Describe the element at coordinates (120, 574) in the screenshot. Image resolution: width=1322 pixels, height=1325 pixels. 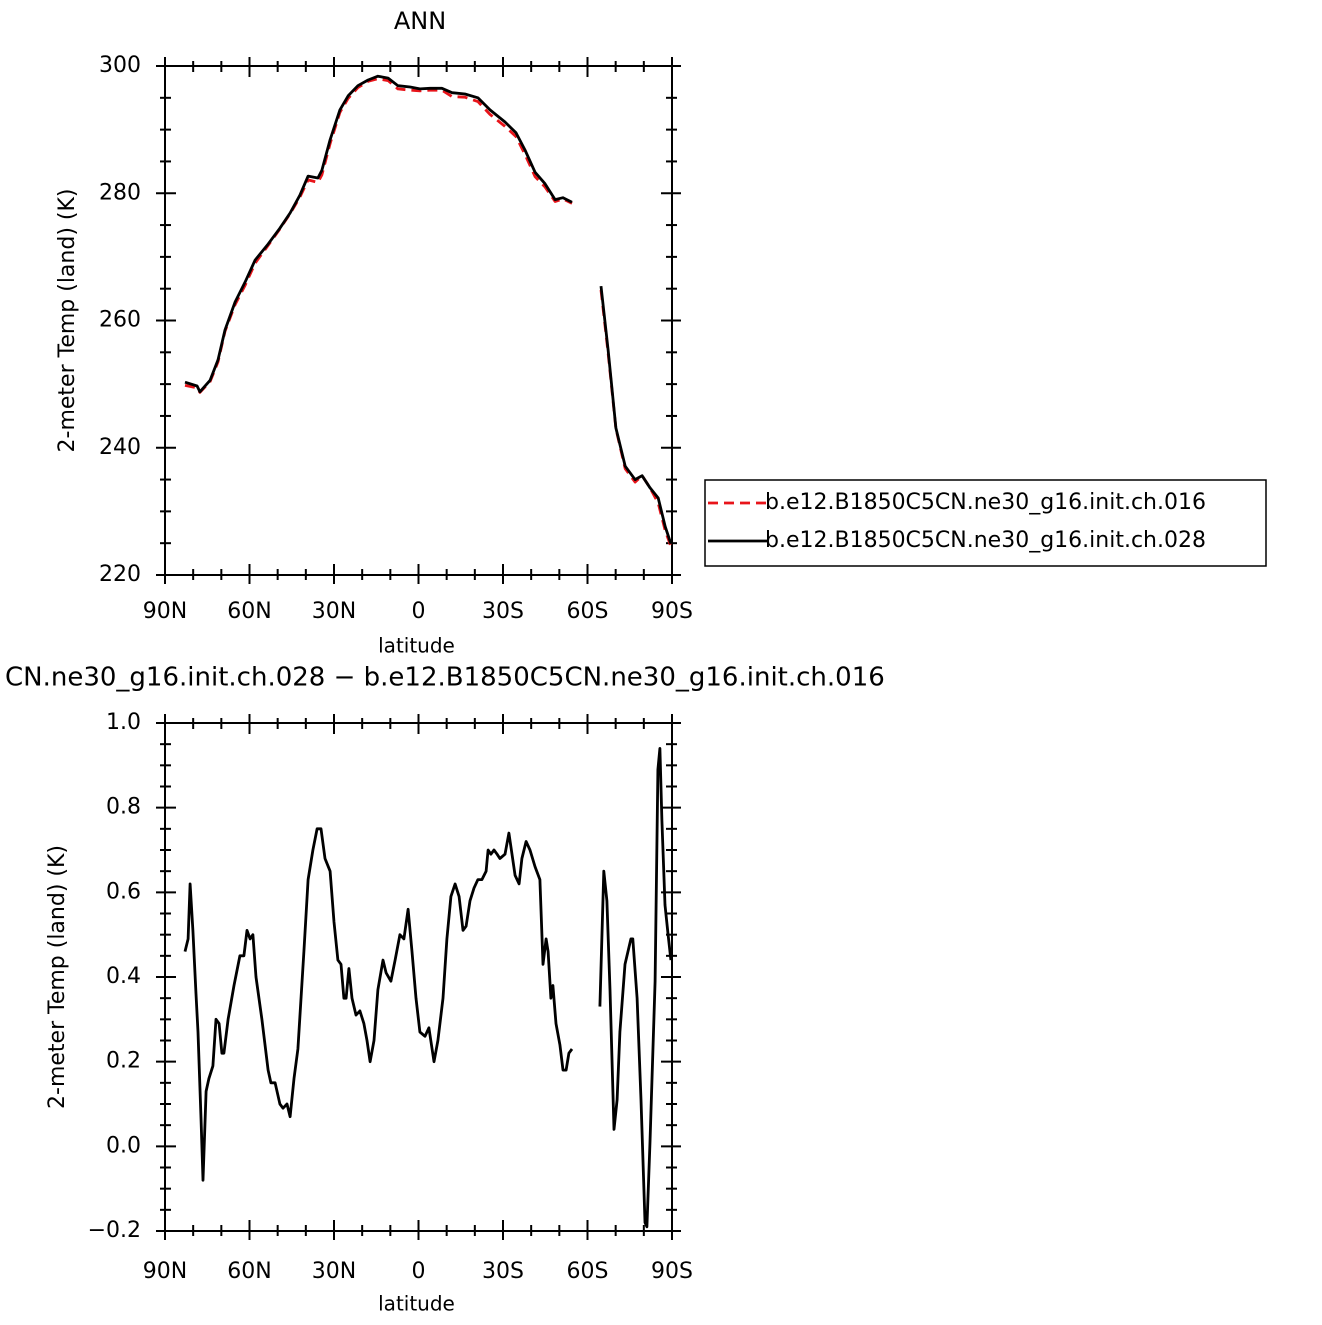
I see `y-tick-label: 220` at that location.